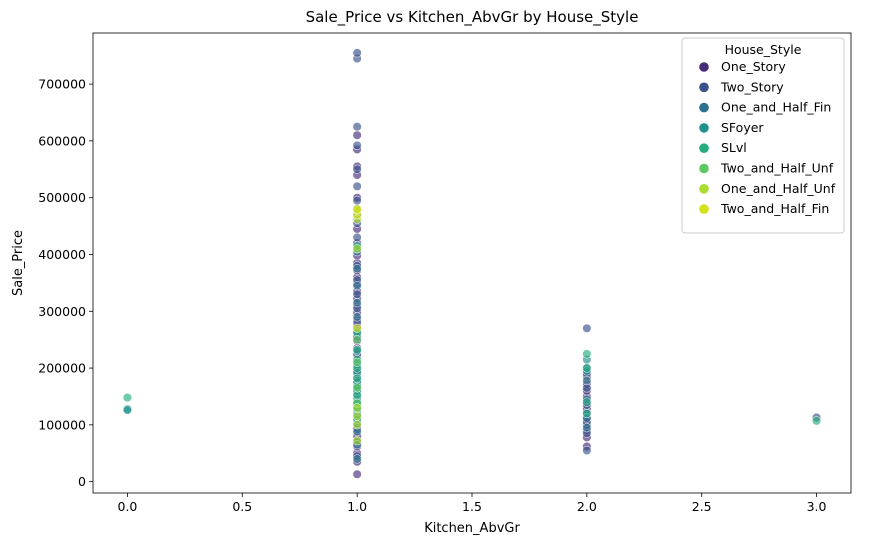 This screenshot has width=877, height=545. Describe the element at coordinates (776, 107) in the screenshot. I see `legend-item-label: One_and_Half_Fin` at that location.